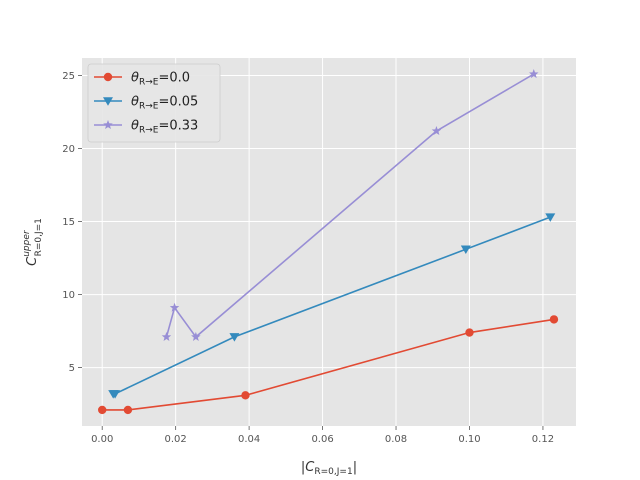 The image size is (640, 480). Describe the element at coordinates (164, 103) in the screenshot. I see `legend-label: θR→E=0.05` at that location.